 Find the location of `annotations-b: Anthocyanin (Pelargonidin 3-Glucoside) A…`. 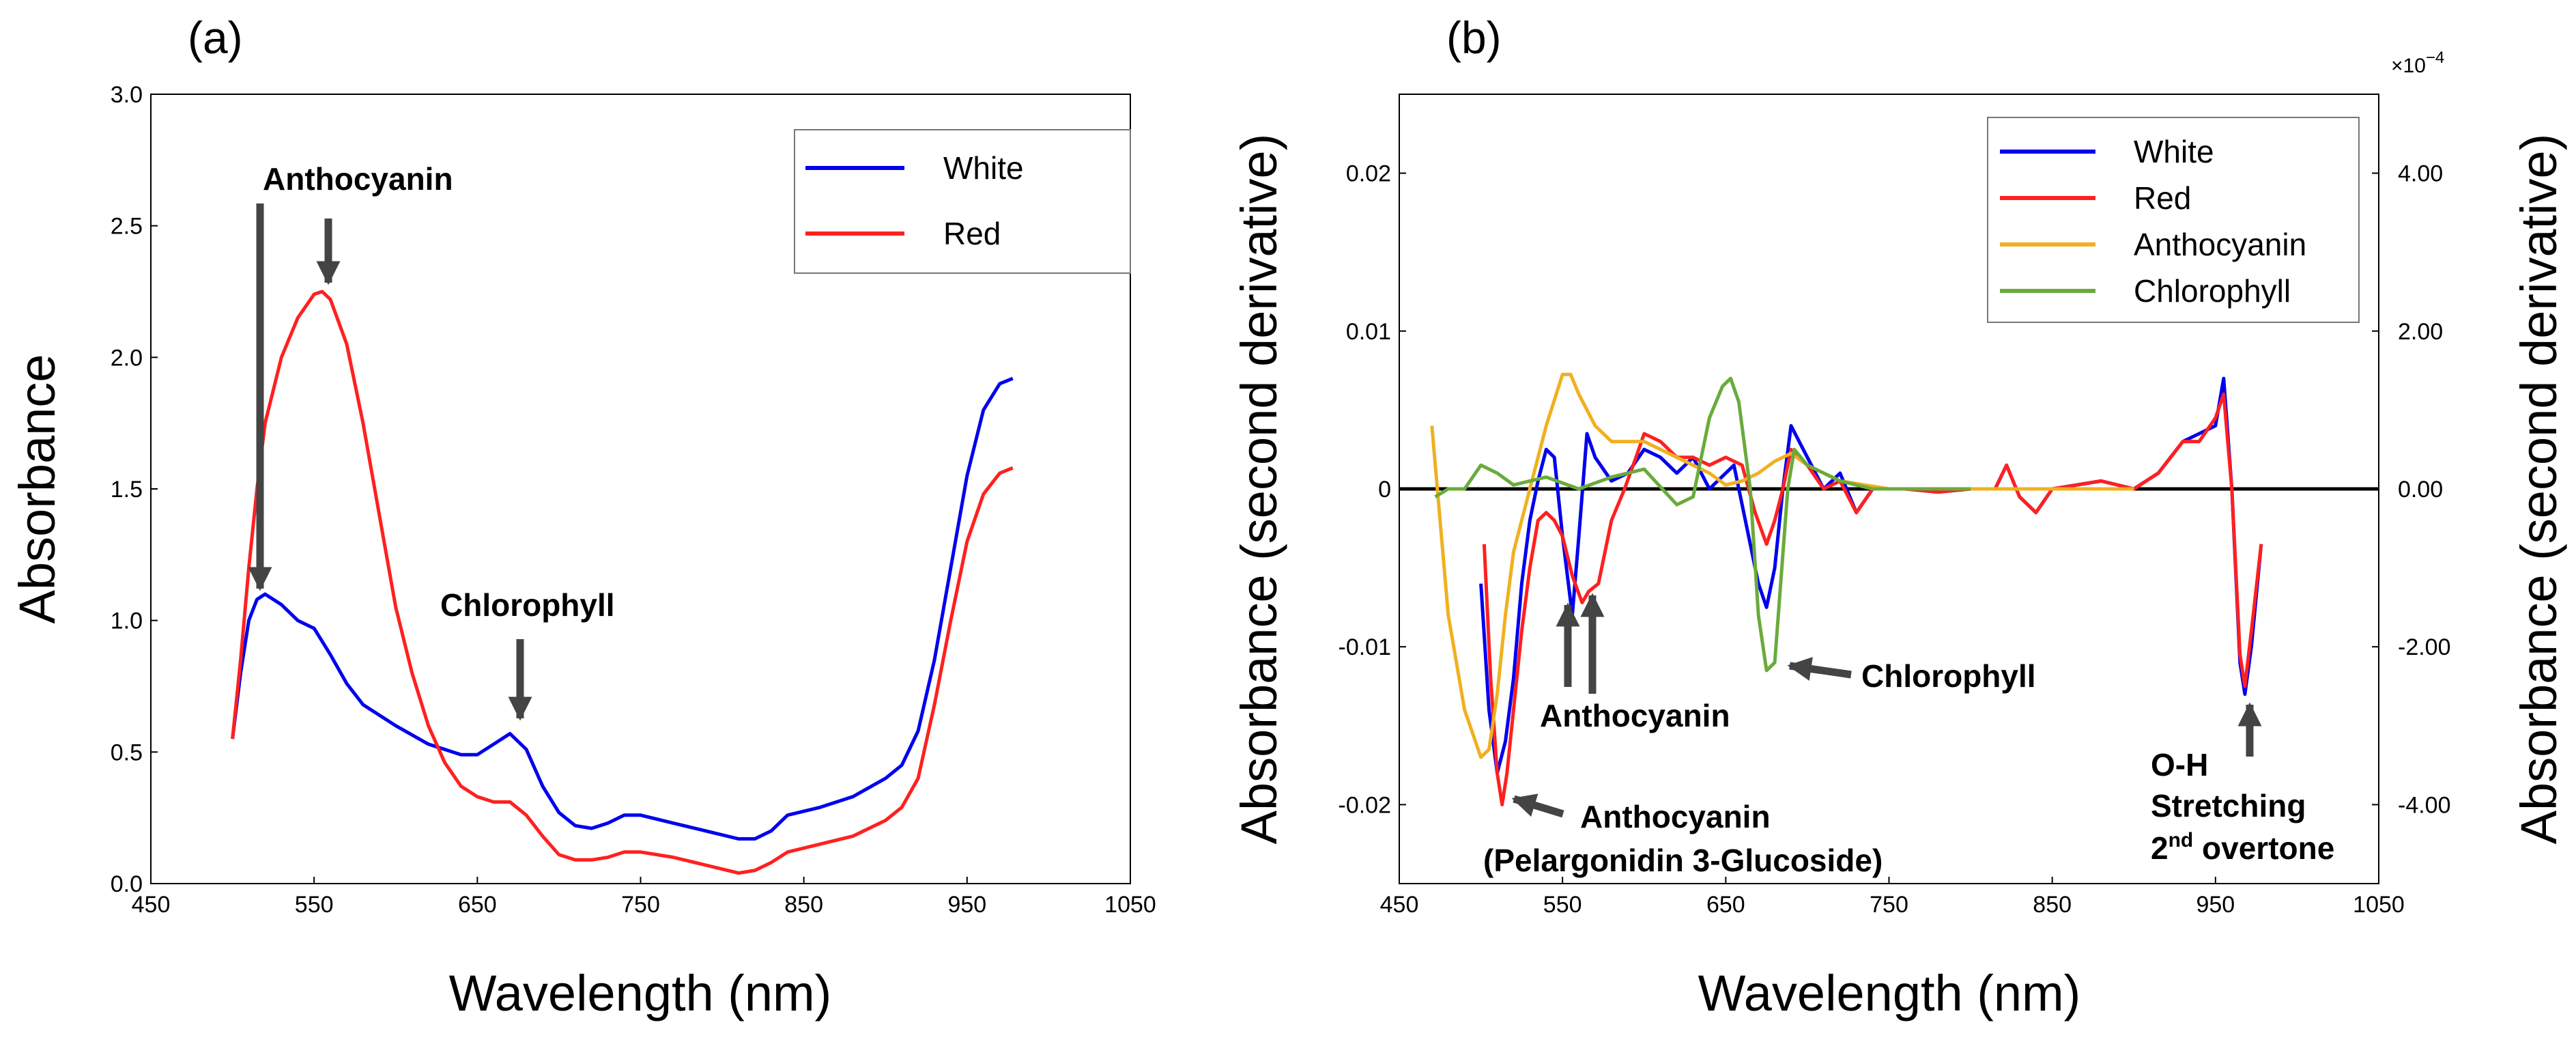

annotations-b: Anthocyanin (Pelargonidin 3-Glucoside) A… is located at coordinates (1908, 735).